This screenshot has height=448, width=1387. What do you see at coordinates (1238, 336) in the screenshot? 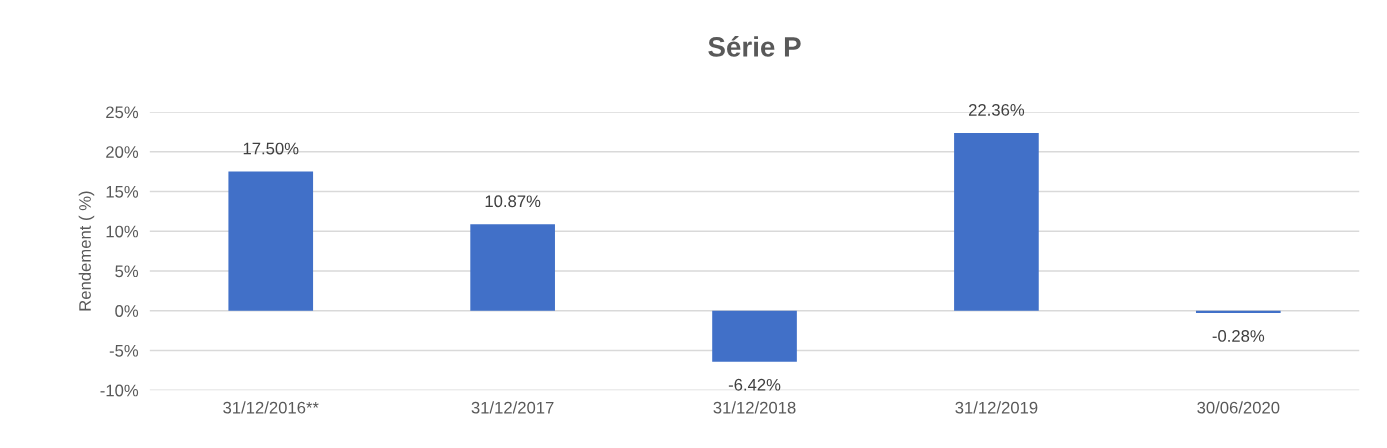
I see `data-label: -0.28%` at bounding box center [1238, 336].